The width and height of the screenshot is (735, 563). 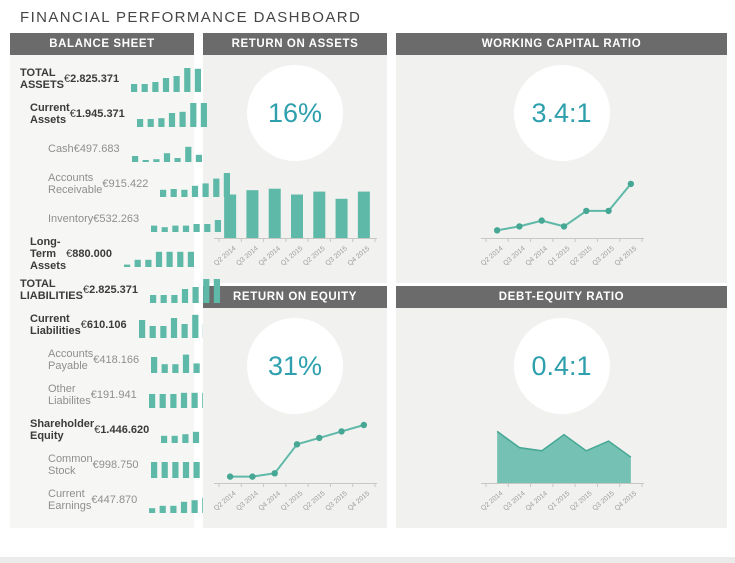 I want to click on balance-row-value: 418.166, so click(x=119, y=360).